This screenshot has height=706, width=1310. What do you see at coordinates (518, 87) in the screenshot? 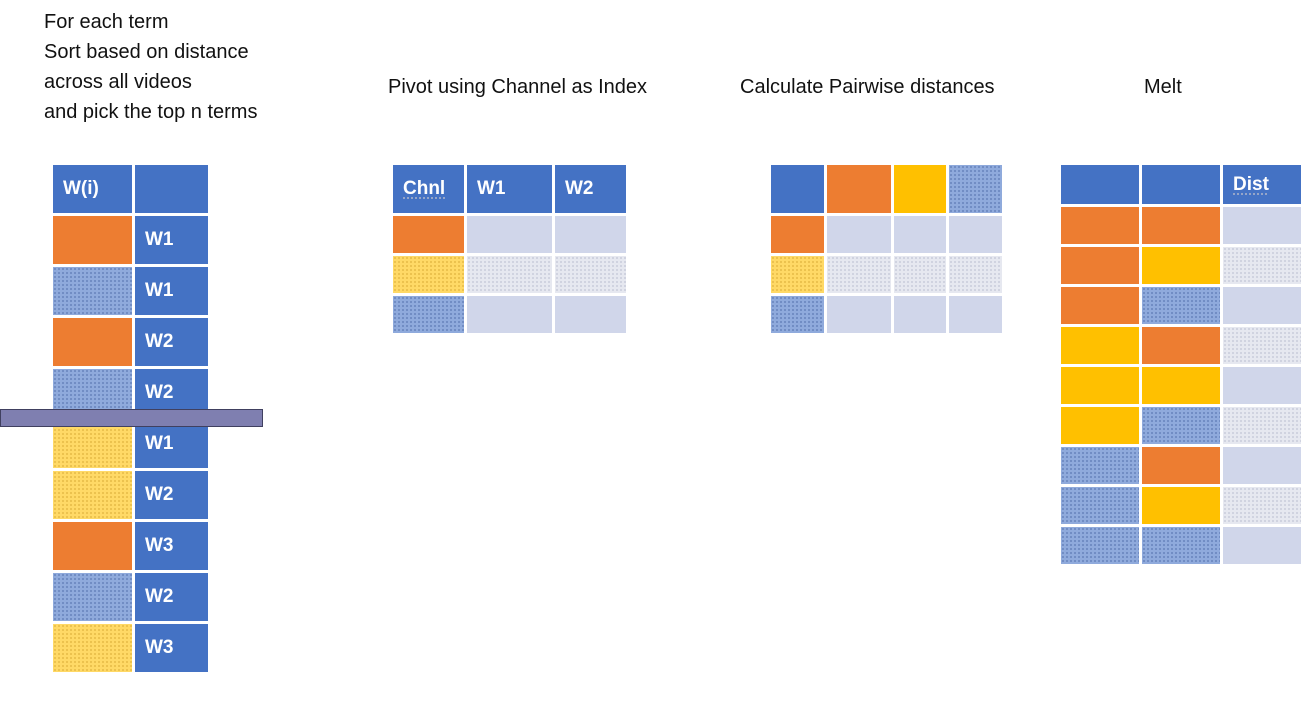
I see `step2-title: Pivot using Channel as Index` at bounding box center [518, 87].